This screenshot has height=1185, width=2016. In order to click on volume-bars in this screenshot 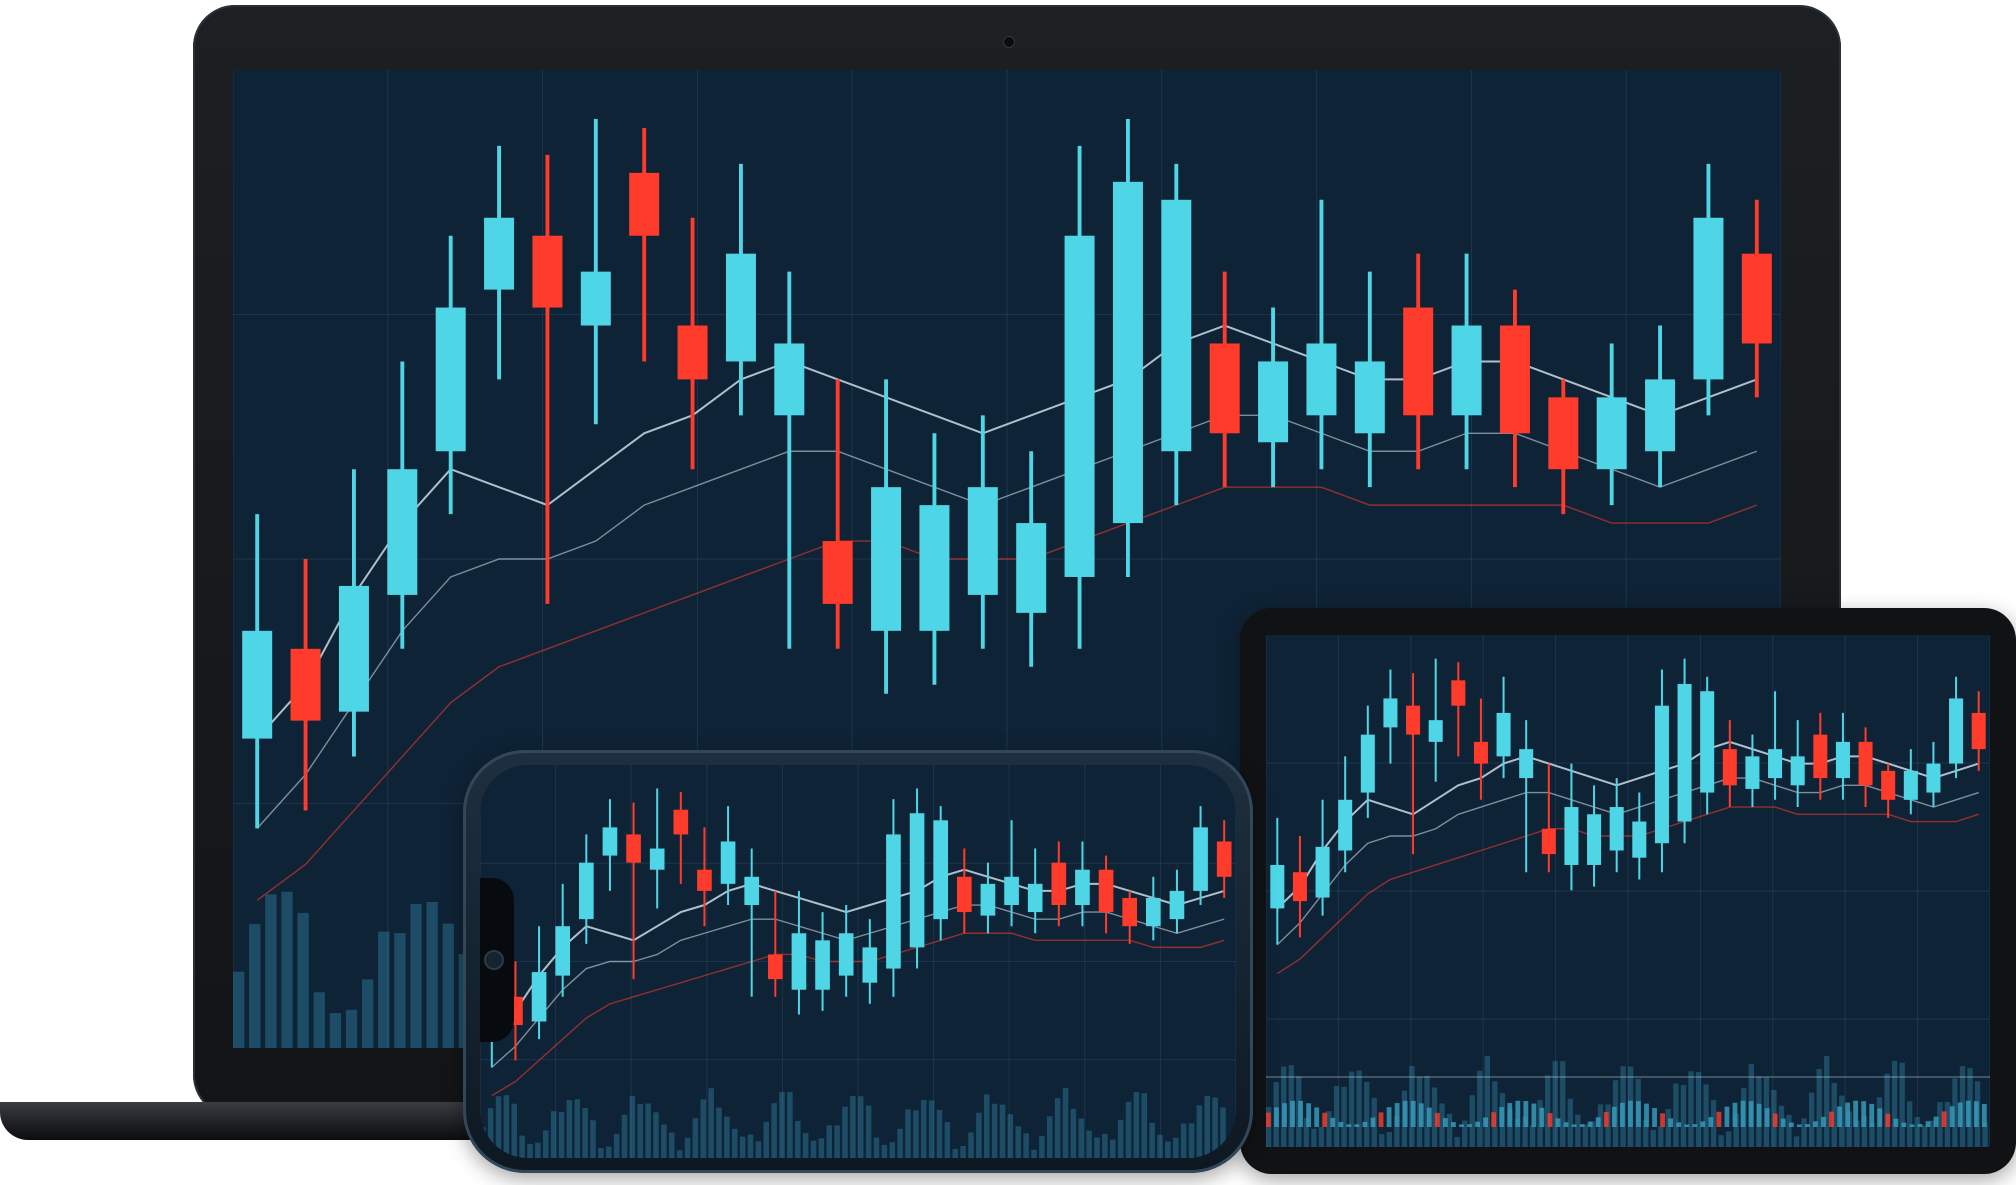, I will do `click(1627, 1101)`.